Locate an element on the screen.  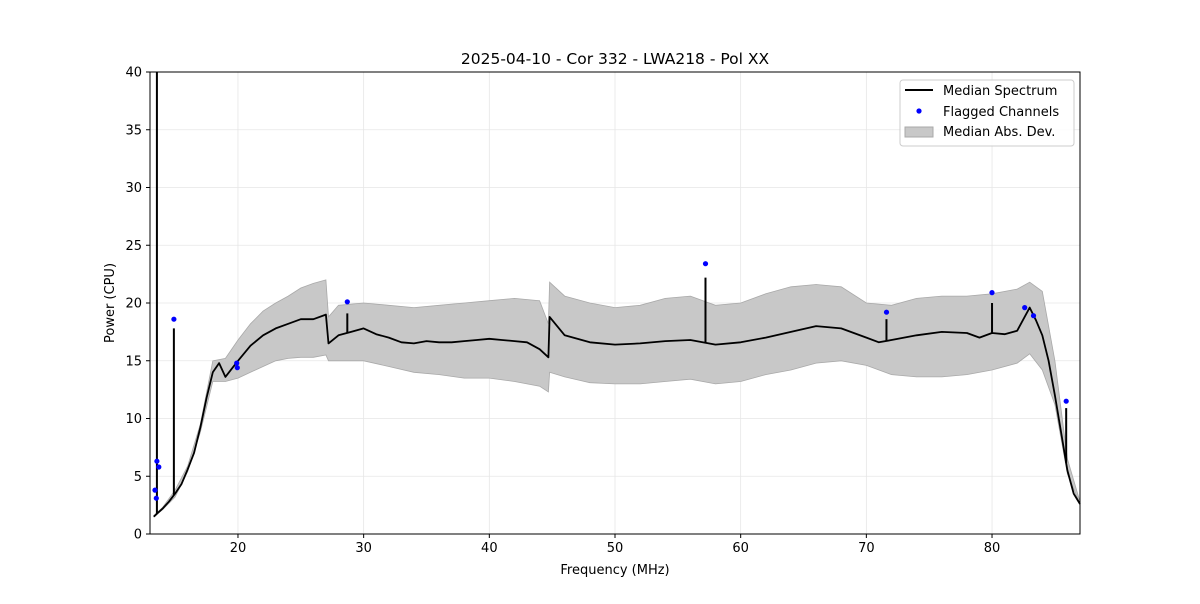
y-tick-label: 25 is located at coordinates (133, 246).